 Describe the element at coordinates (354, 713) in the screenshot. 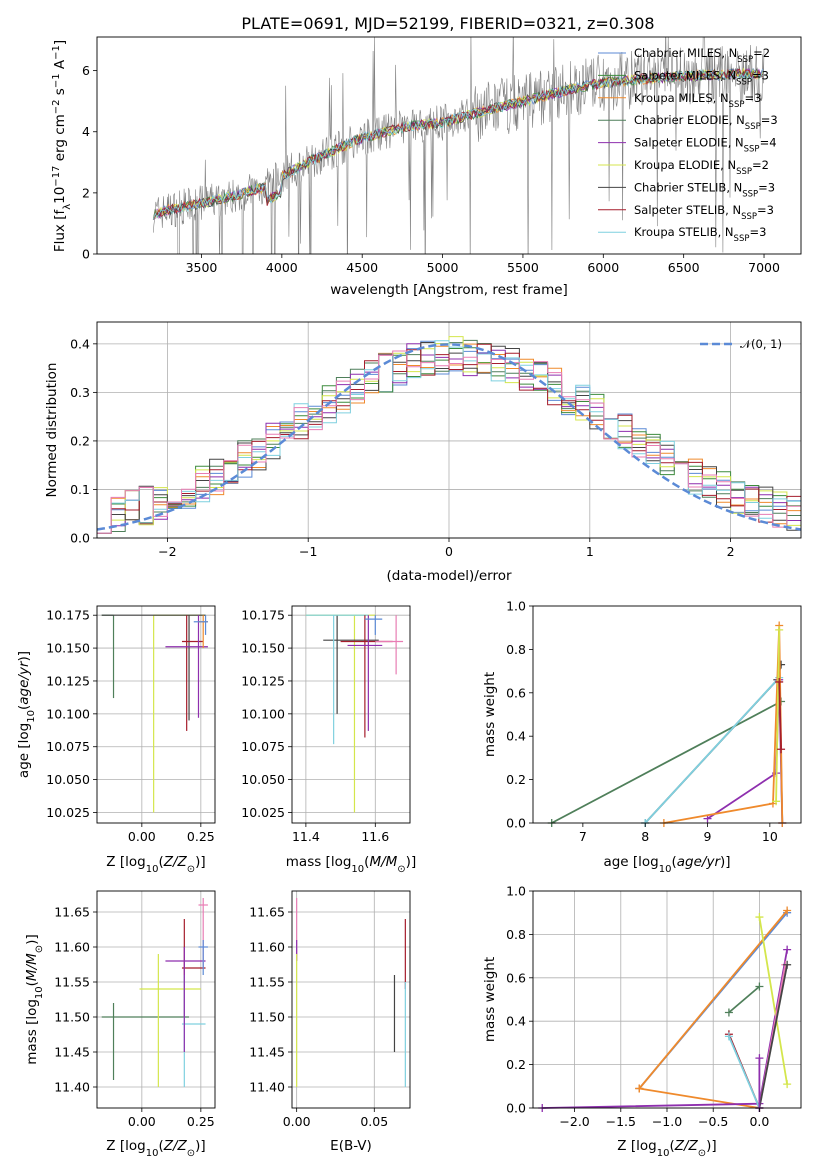

I see `plot-area-age-vs-mass` at that location.